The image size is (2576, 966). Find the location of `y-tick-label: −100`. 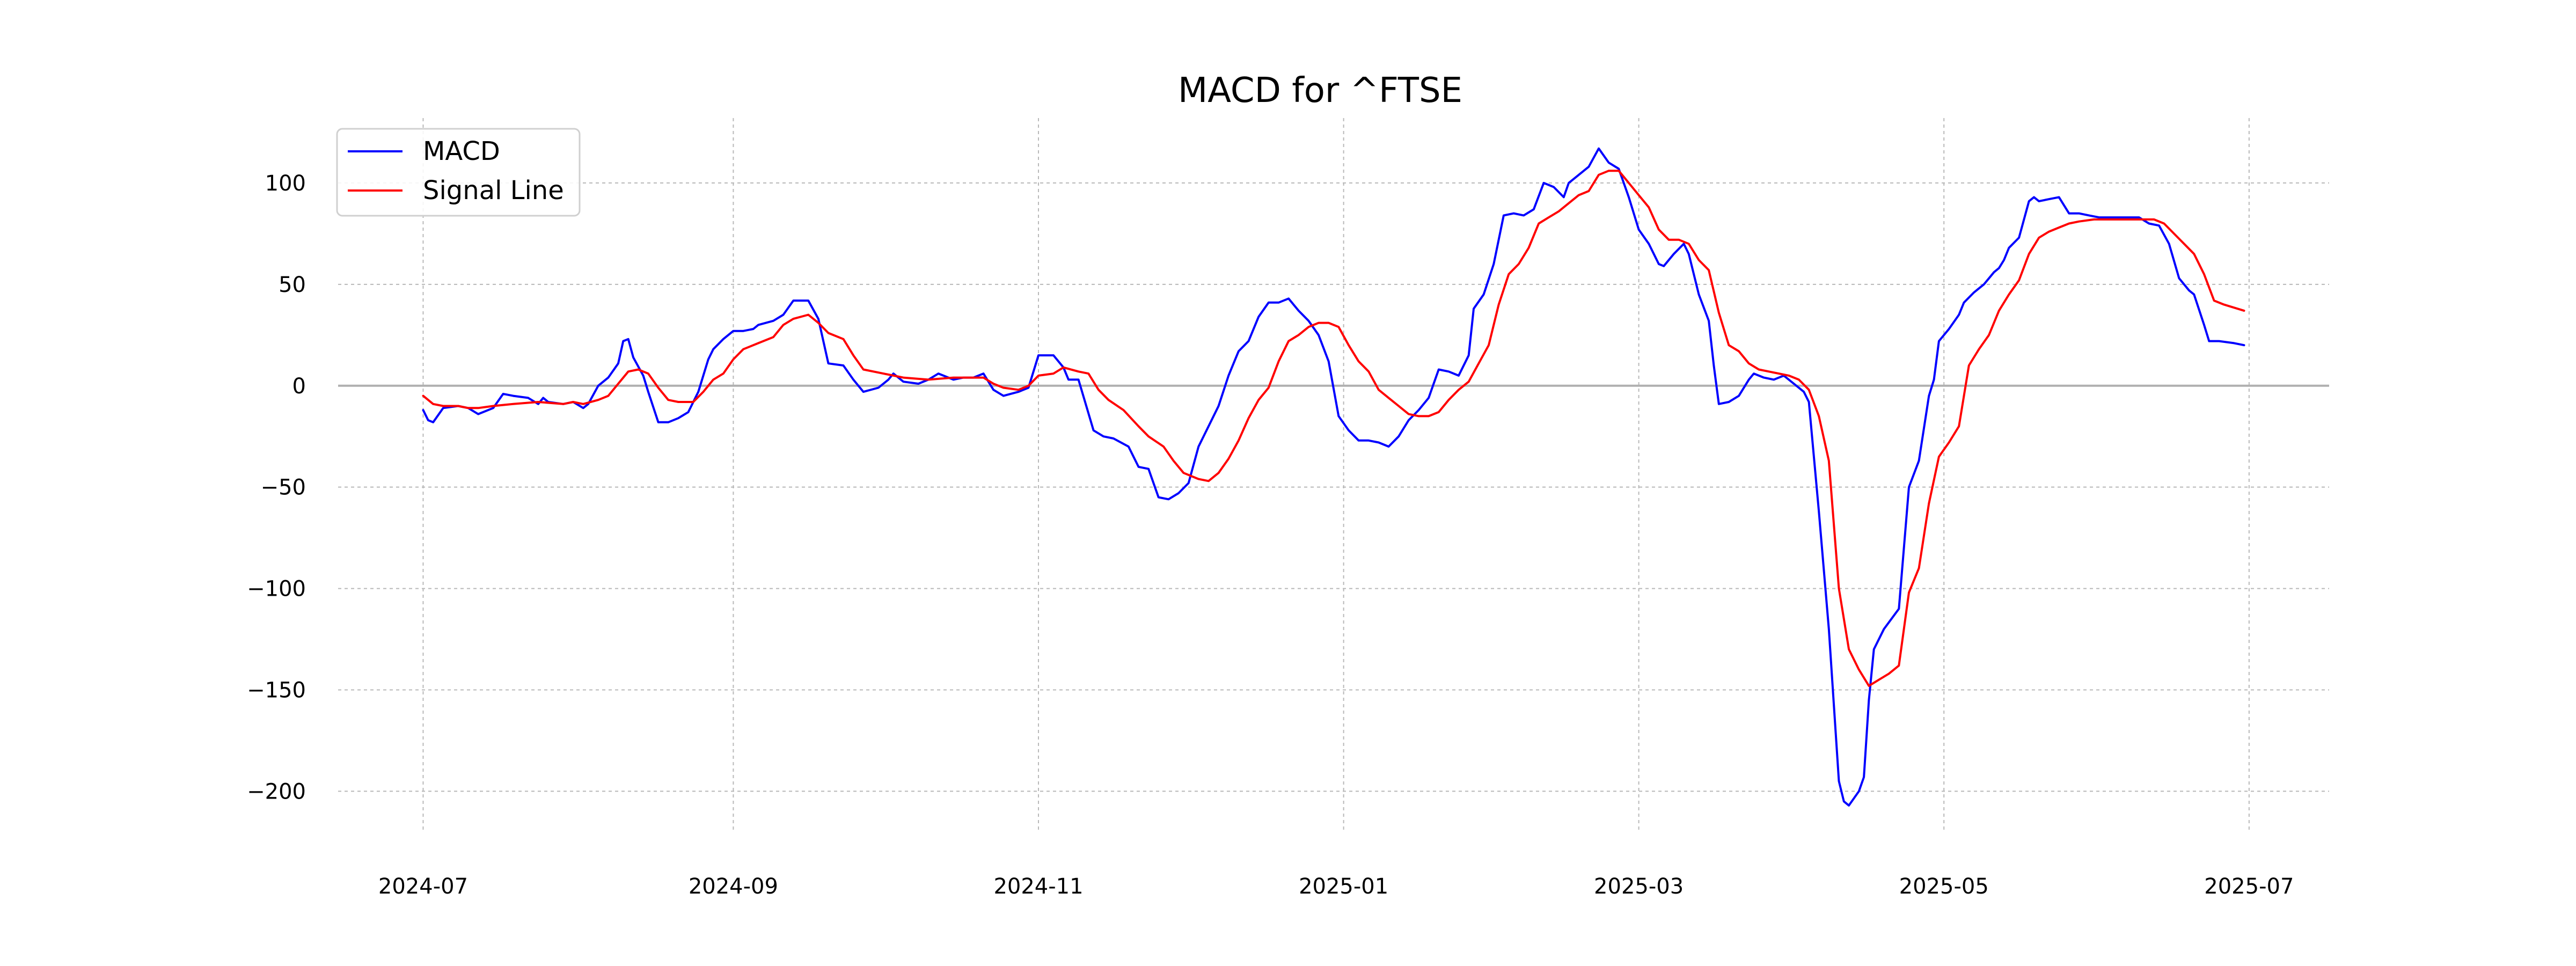

y-tick-label: −100 is located at coordinates (276, 589).